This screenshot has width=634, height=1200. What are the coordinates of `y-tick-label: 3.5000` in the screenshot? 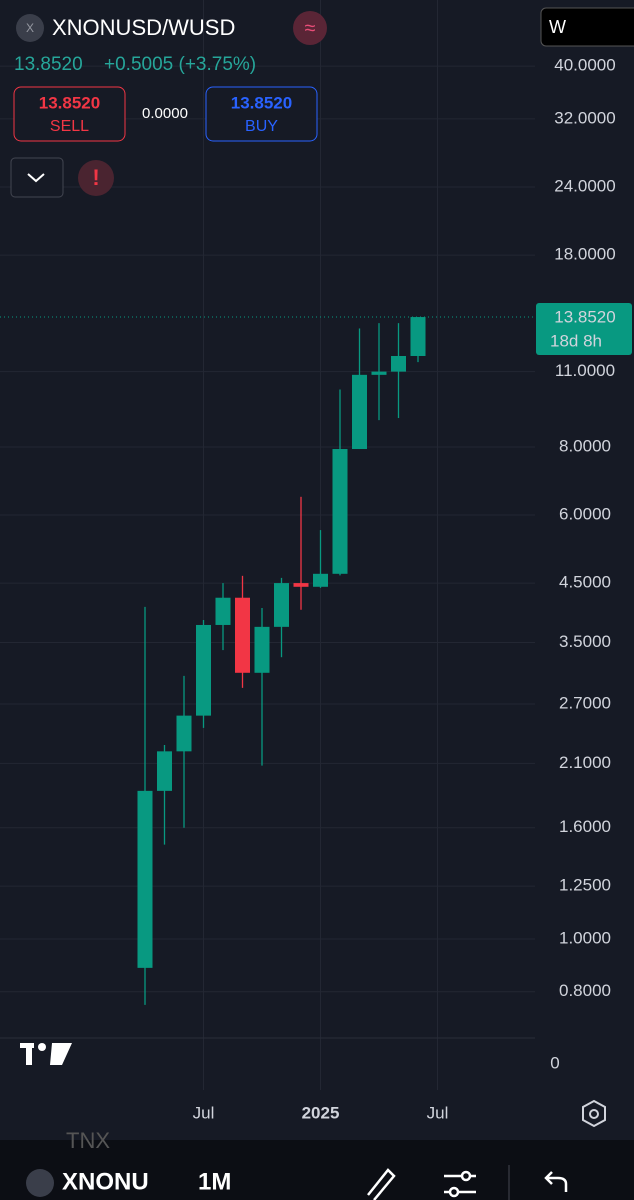 It's located at (585, 641).